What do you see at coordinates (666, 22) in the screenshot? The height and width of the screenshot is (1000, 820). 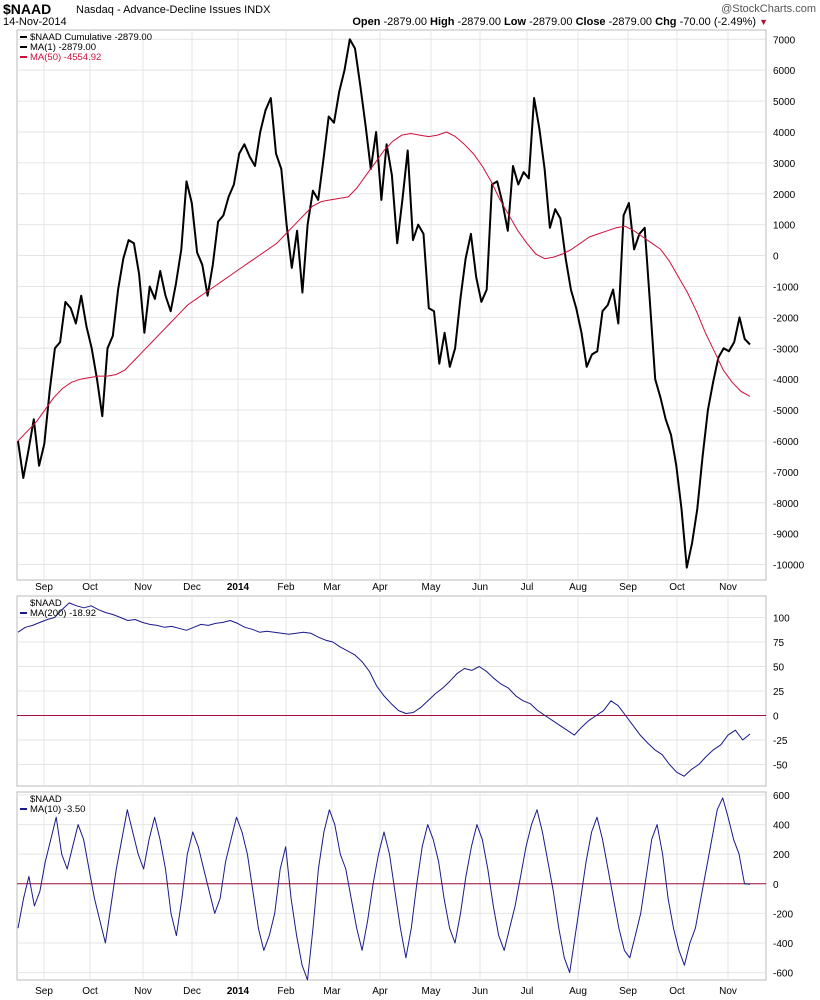 I see `chg-label: Chg` at bounding box center [666, 22].